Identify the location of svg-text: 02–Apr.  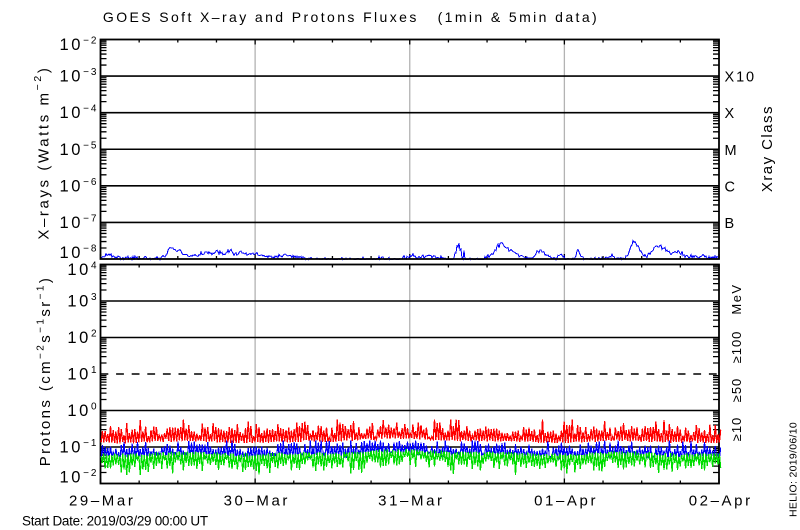
(721, 501).